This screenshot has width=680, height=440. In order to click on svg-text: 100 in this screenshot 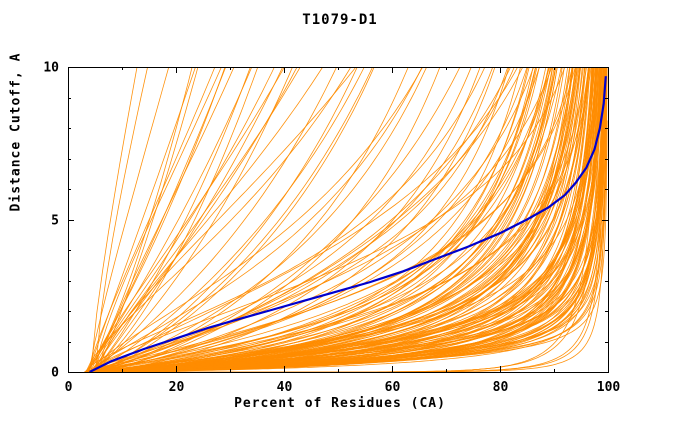, I will do `click(609, 387)`.